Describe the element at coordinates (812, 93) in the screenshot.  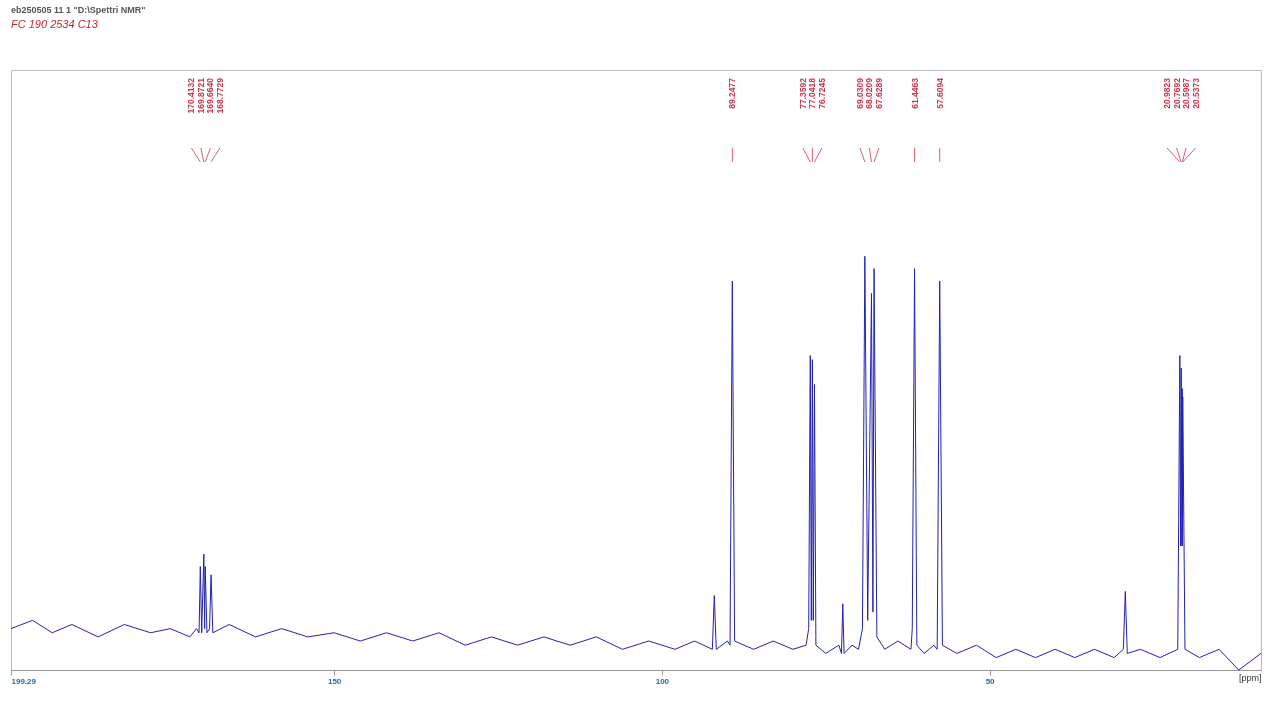
I see `text: 77.0418` at that location.